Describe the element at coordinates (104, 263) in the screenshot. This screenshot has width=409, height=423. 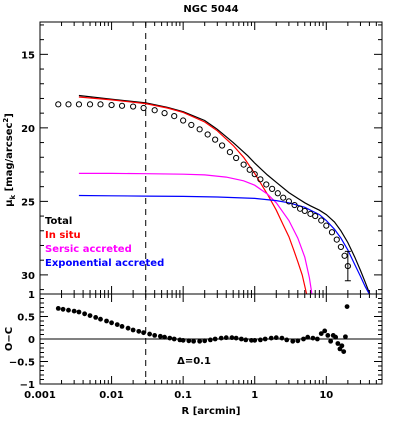
I see `legend-exponential-accreted: Exponential accreted` at that location.